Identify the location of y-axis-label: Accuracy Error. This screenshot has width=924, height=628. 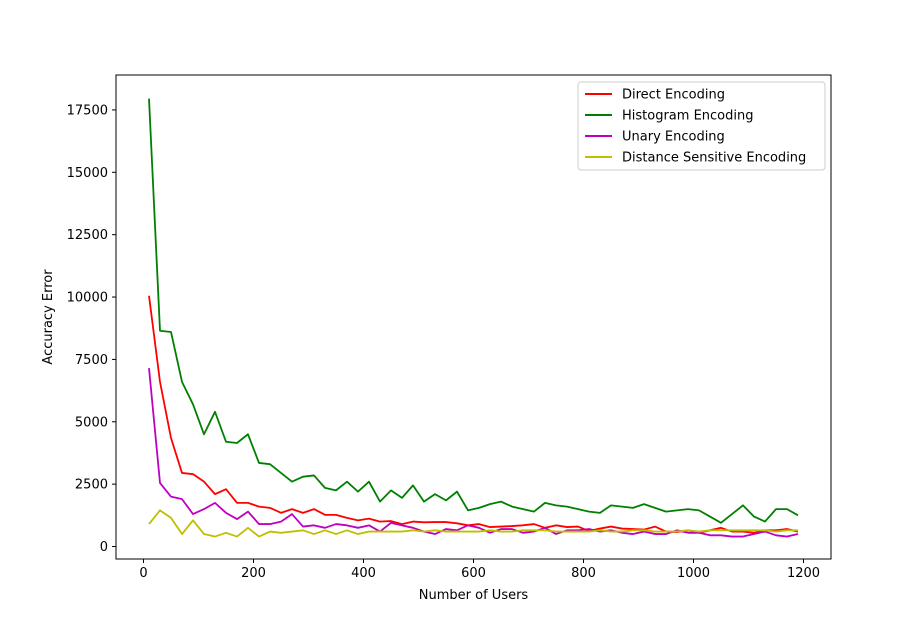
(48, 317).